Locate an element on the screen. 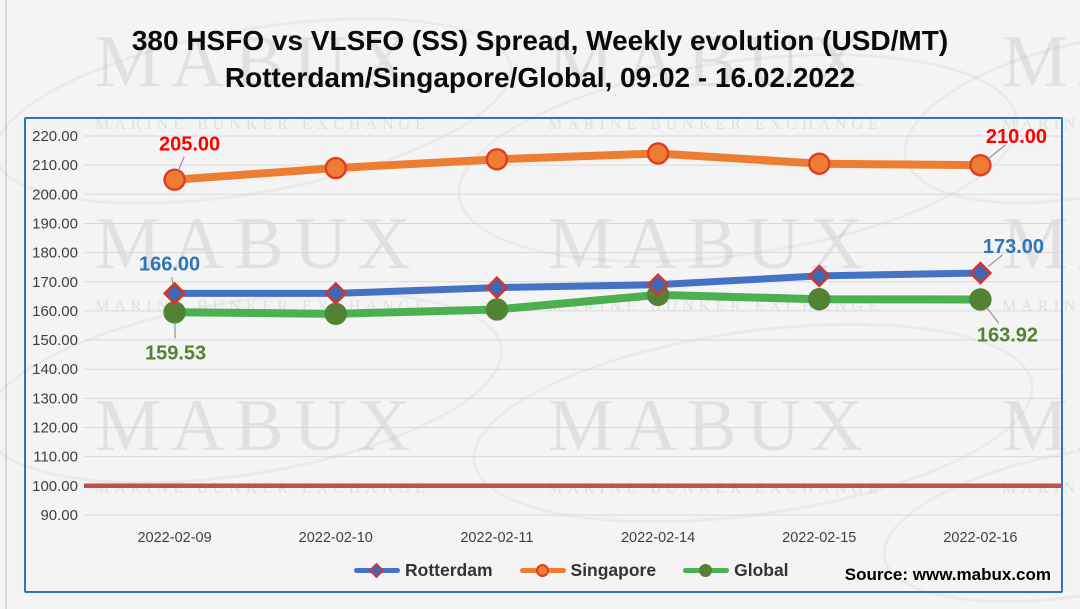 The height and width of the screenshot is (609, 1080). source-label: Source: www.mabux.com is located at coordinates (947, 574).